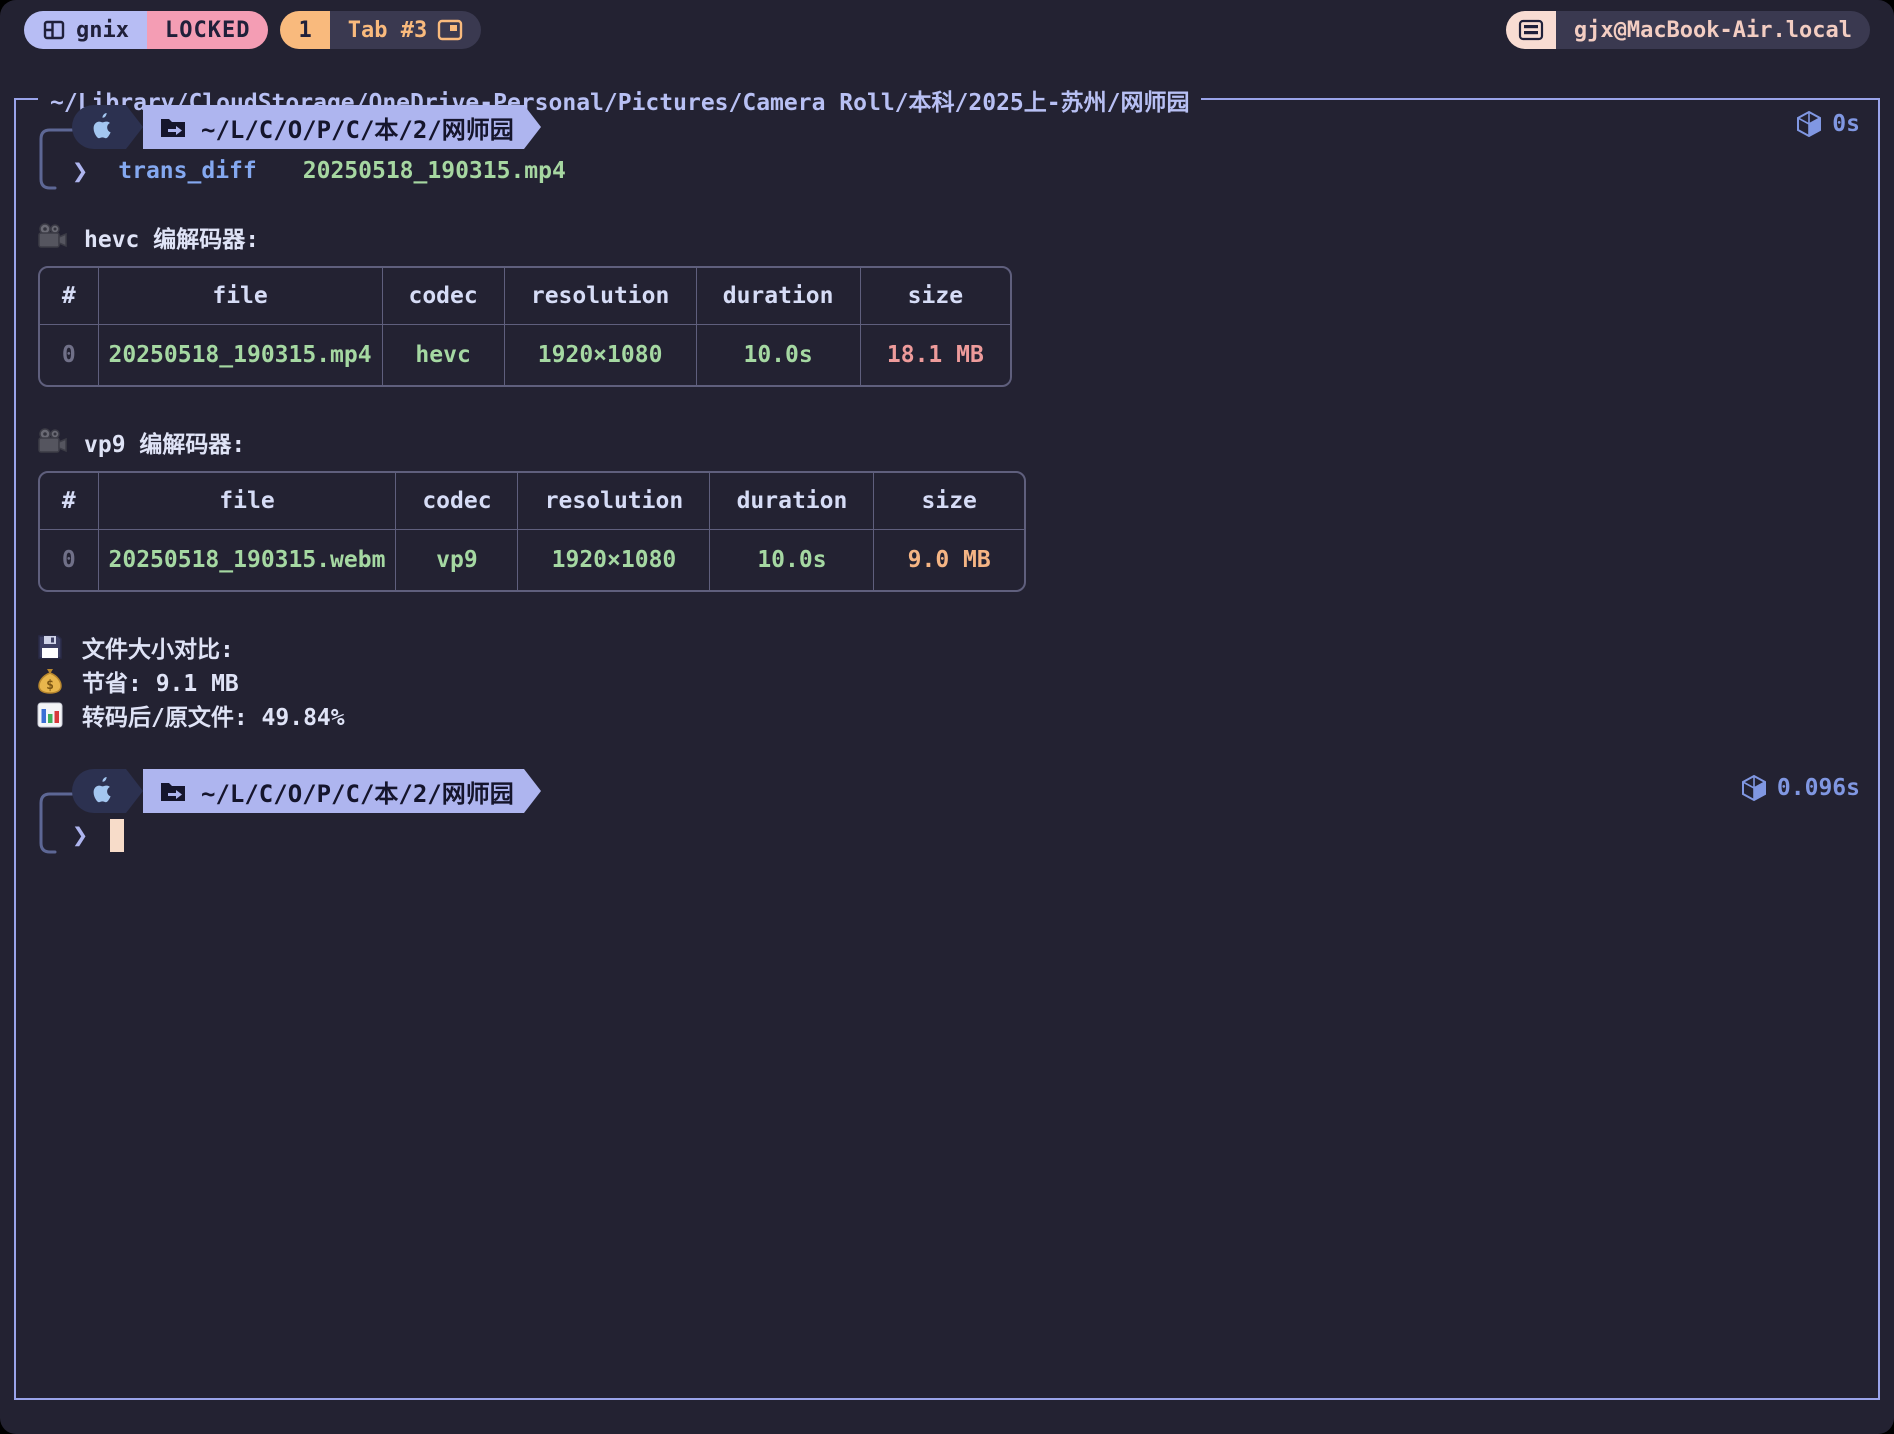  What do you see at coordinates (187, 171) in the screenshot?
I see `command-name: trans_diff` at bounding box center [187, 171].